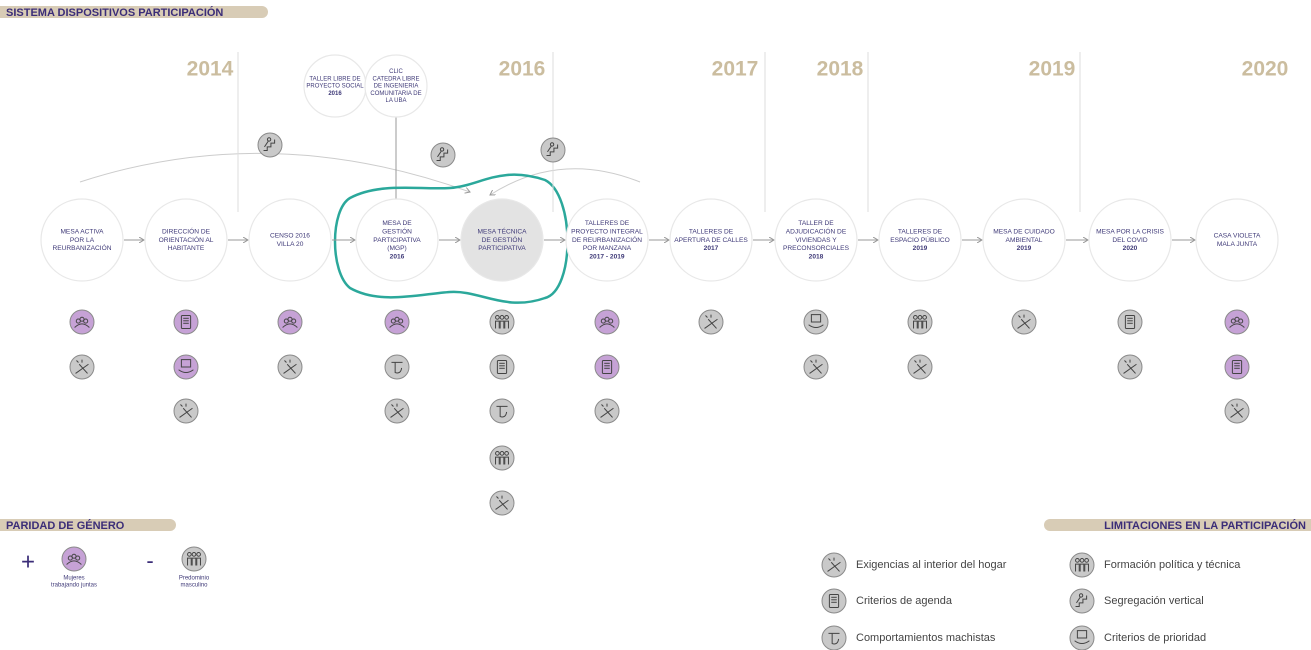  I want to click on node-label: TALLER DE, so click(816, 223).